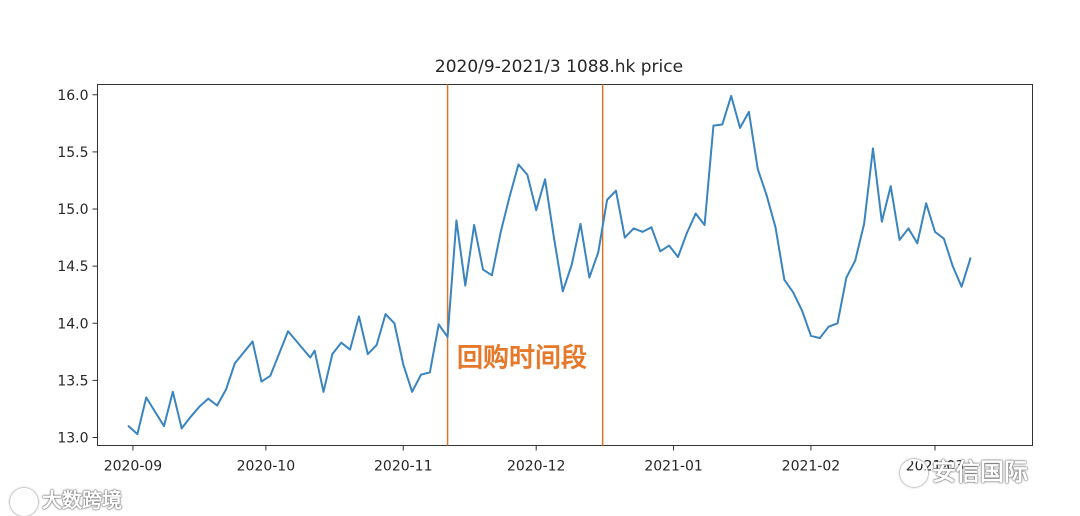 This screenshot has height=516, width=1080. What do you see at coordinates (72, 96) in the screenshot?
I see `y-tick-label: 16.0` at bounding box center [72, 96].